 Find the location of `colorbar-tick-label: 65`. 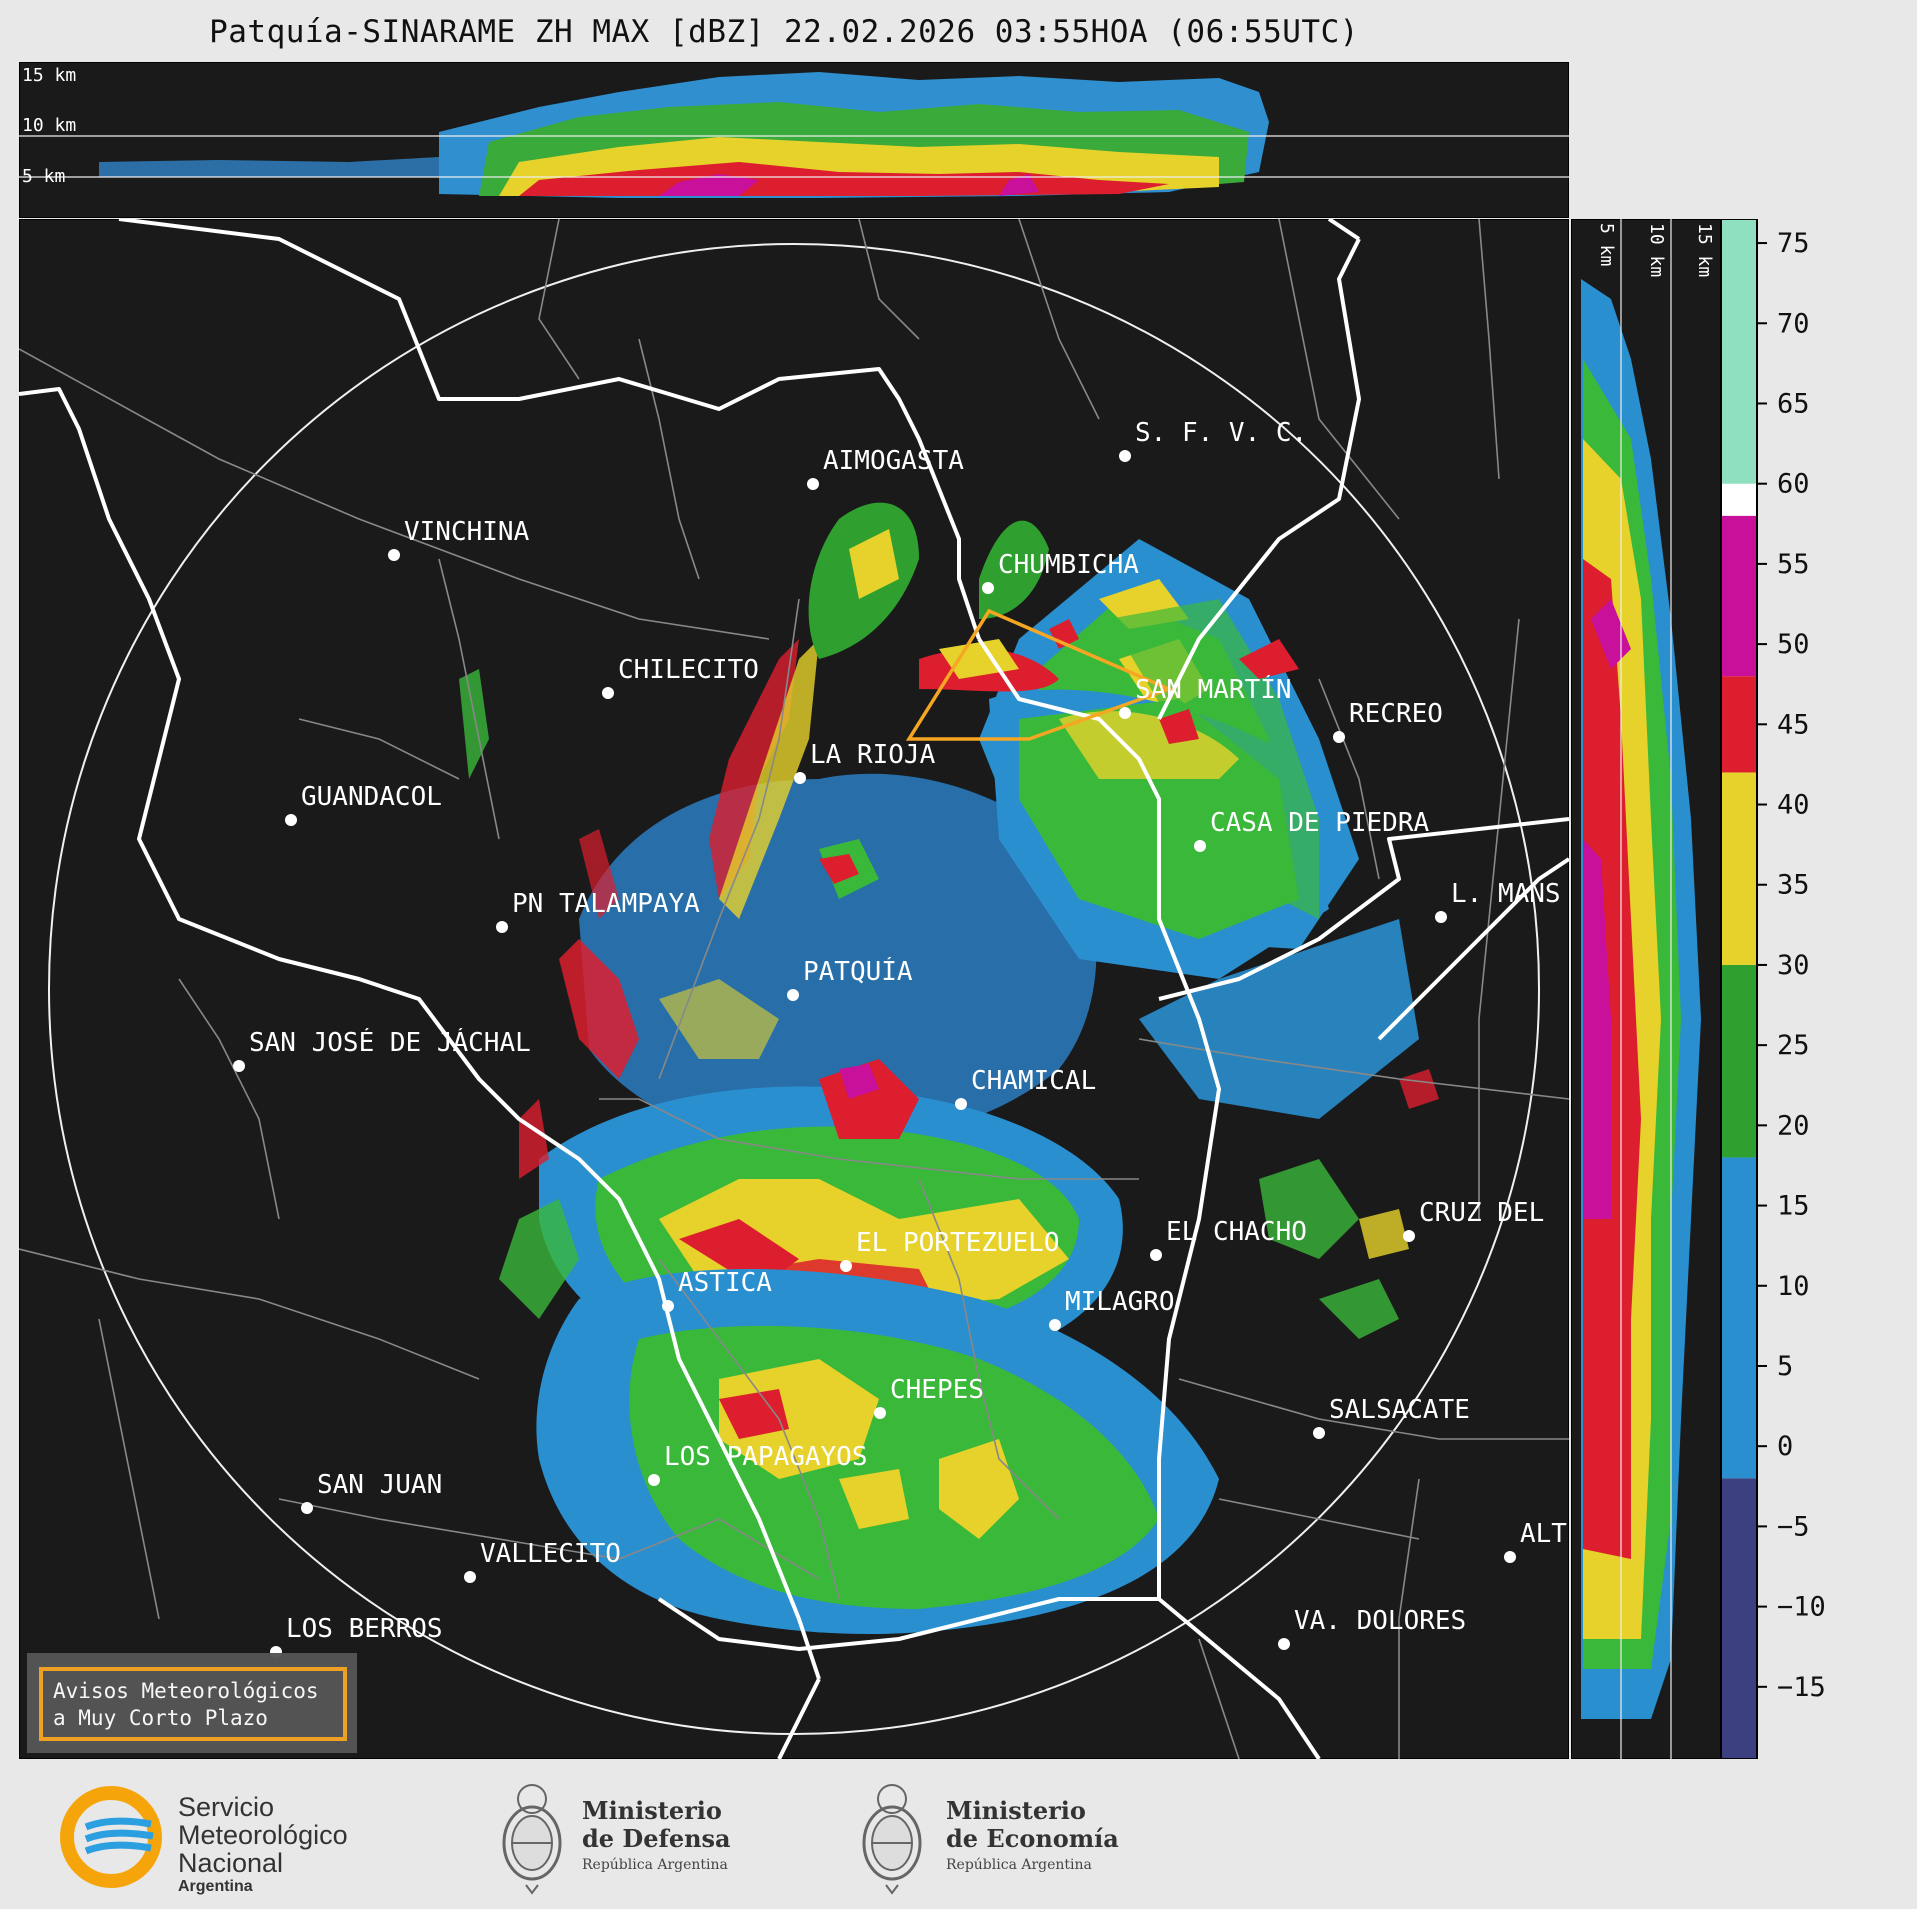

colorbar-tick-label: 65 is located at coordinates (1793, 403).